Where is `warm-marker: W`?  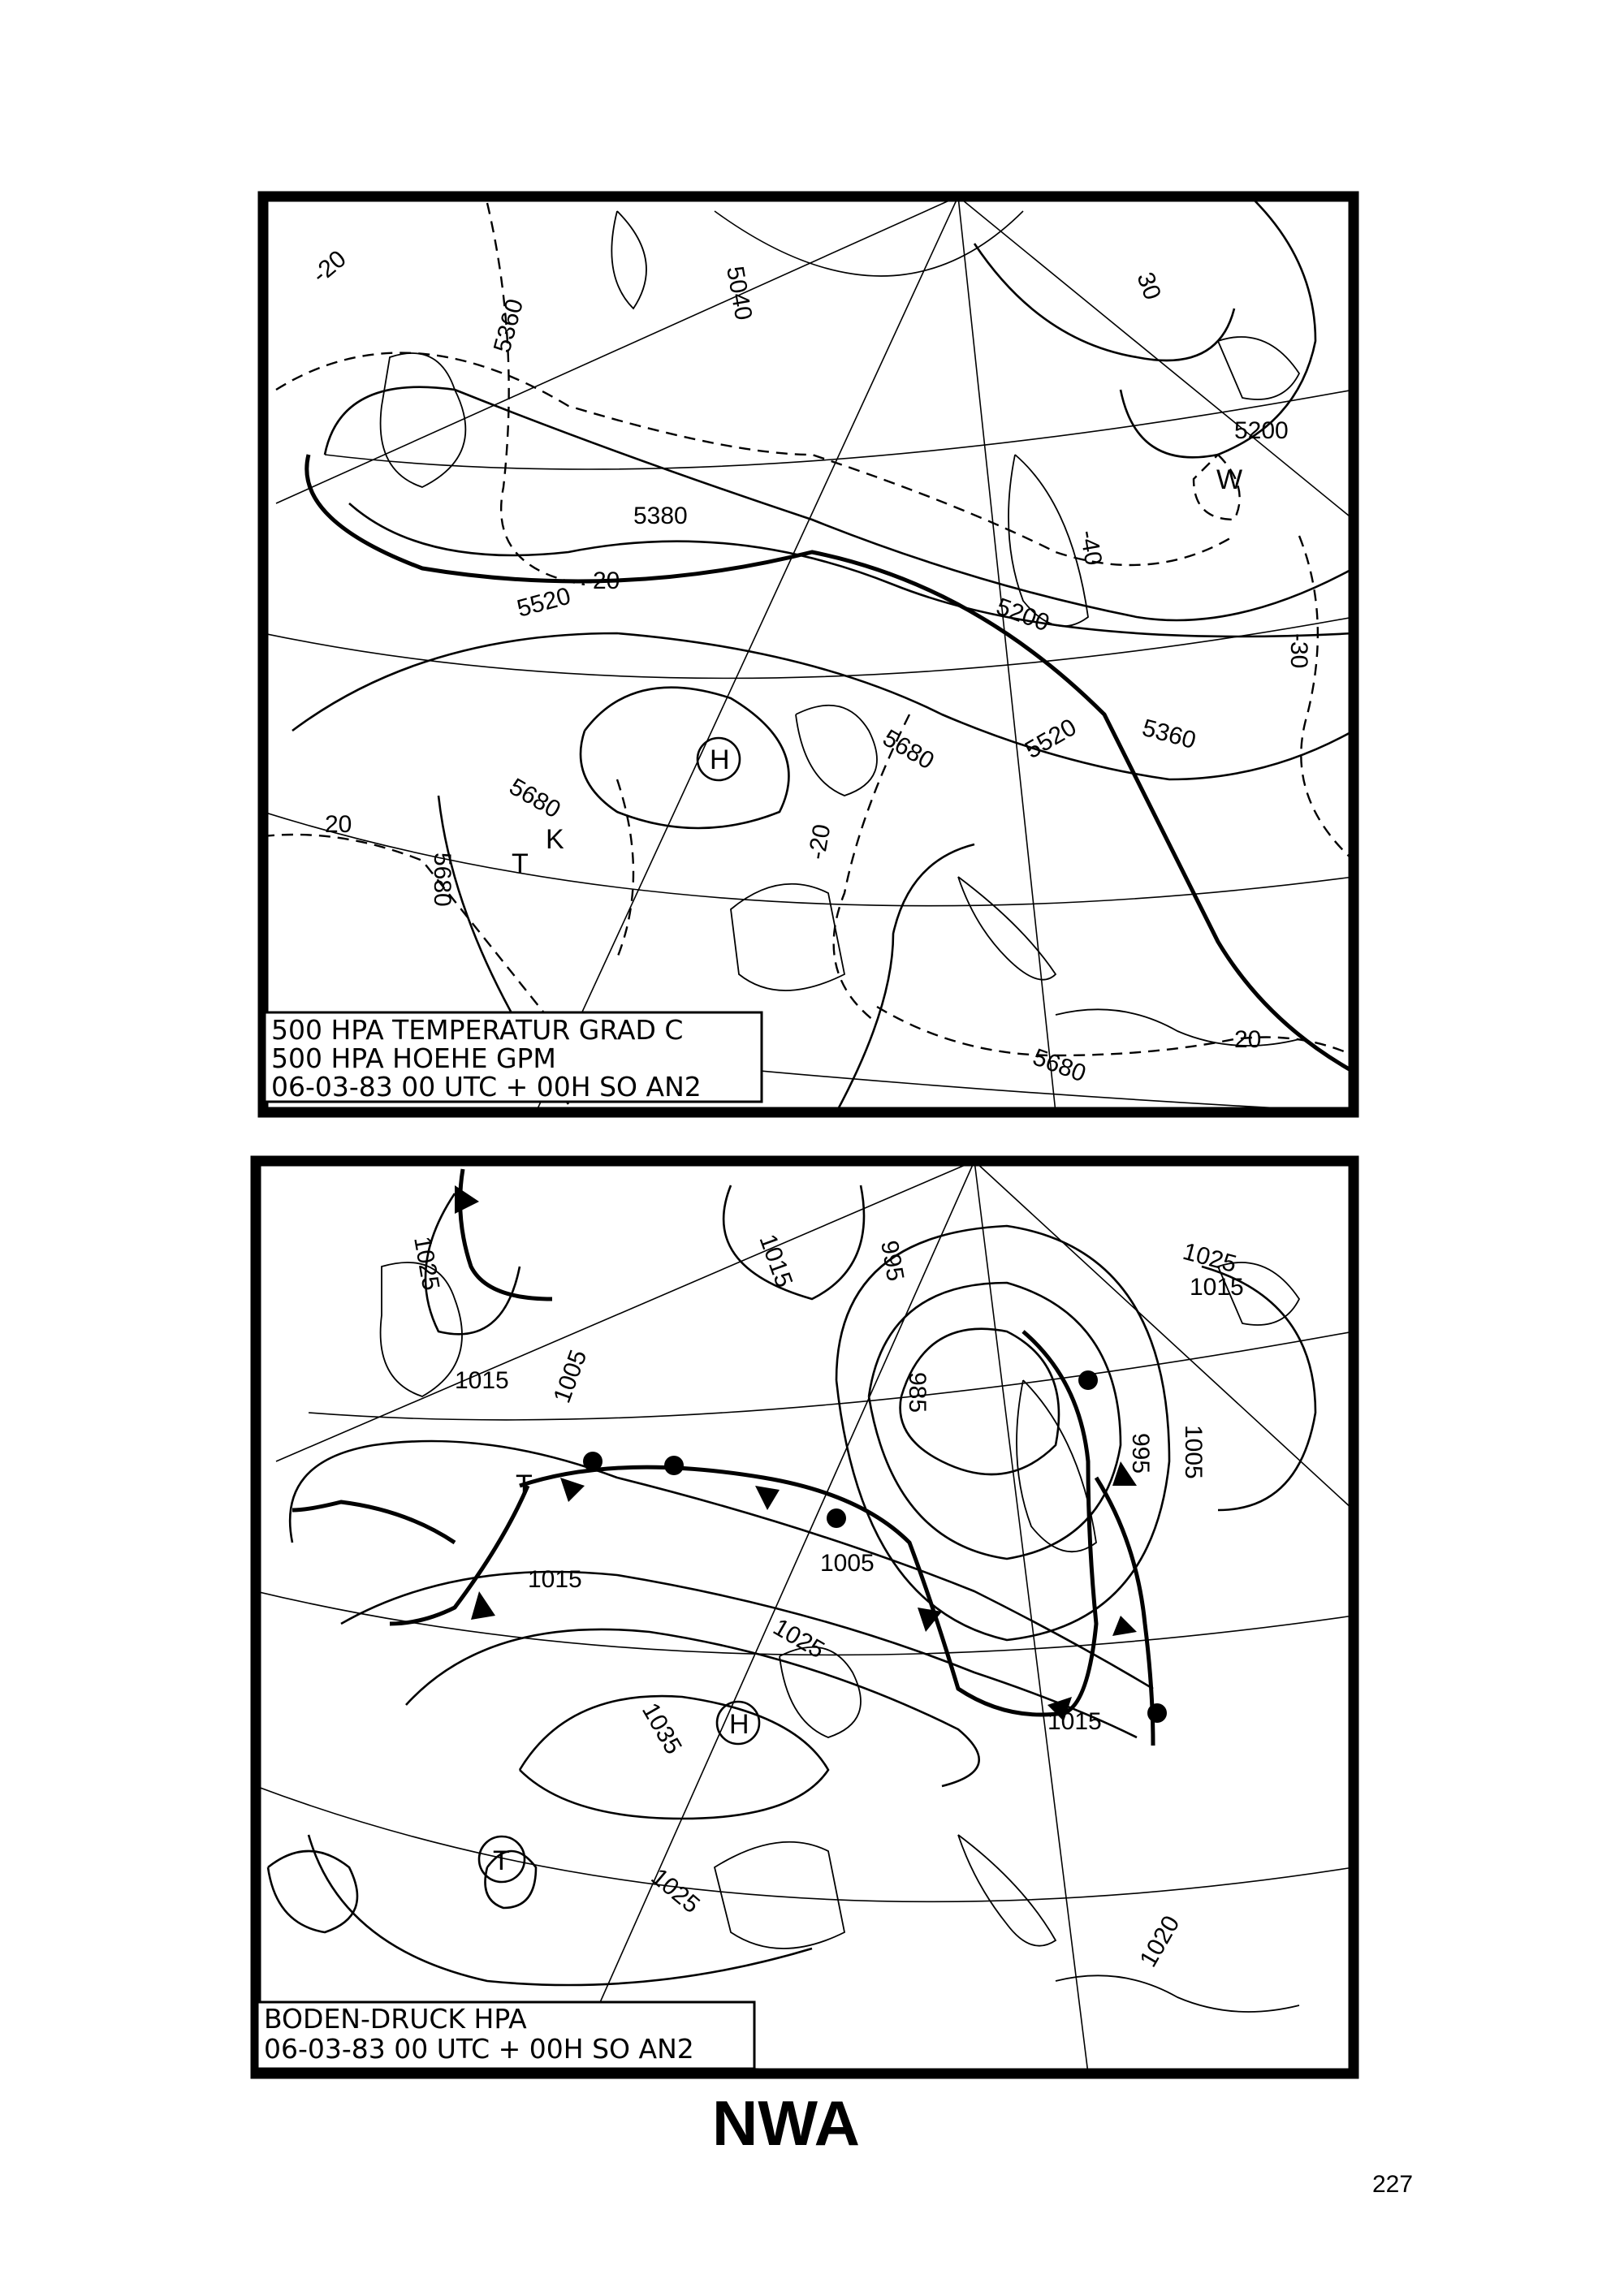
warm-marker: W is located at coordinates (1229, 480).